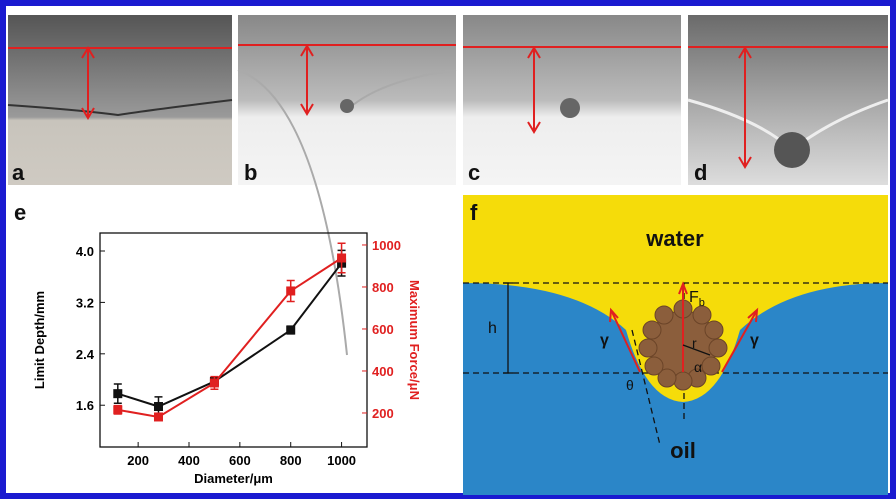  I want to click on fb-sub: b, so click(702, 303).